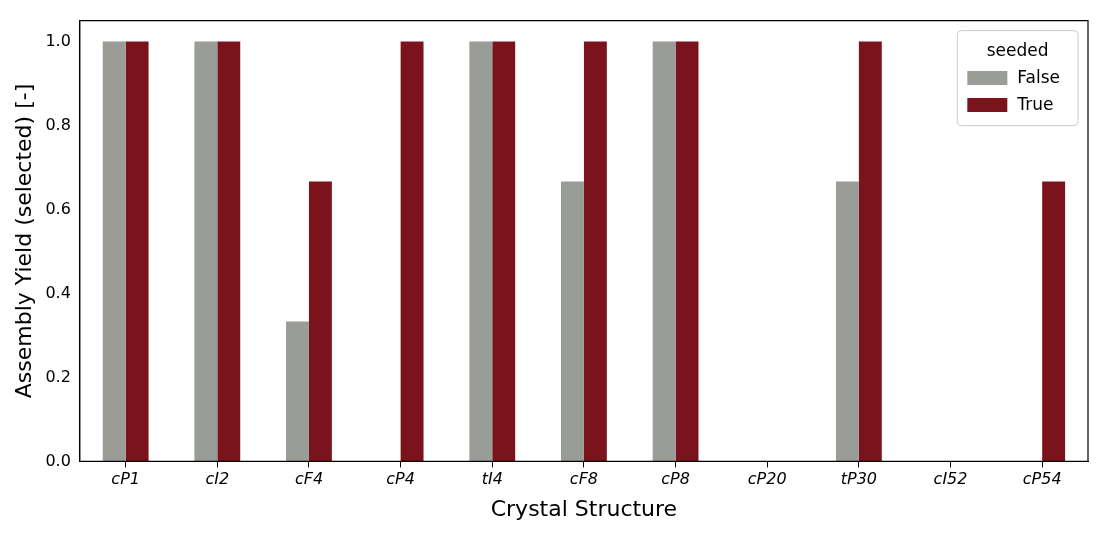 This screenshot has height=535, width=1104. What do you see at coordinates (58, 124) in the screenshot?
I see `y-tick-label: 0.8` at bounding box center [58, 124].